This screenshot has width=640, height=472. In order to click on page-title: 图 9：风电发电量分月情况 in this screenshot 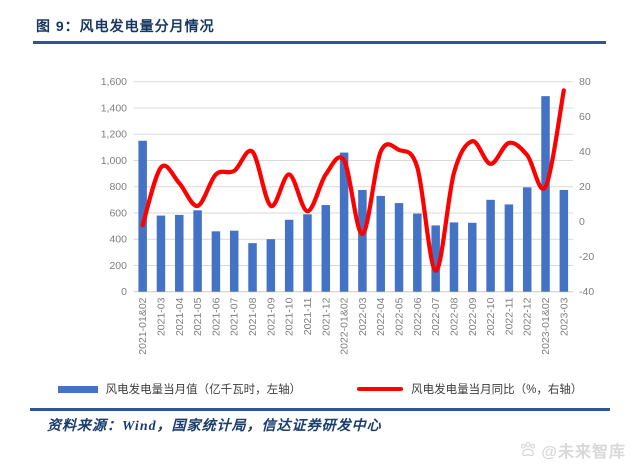, I will do `click(125, 26)`.